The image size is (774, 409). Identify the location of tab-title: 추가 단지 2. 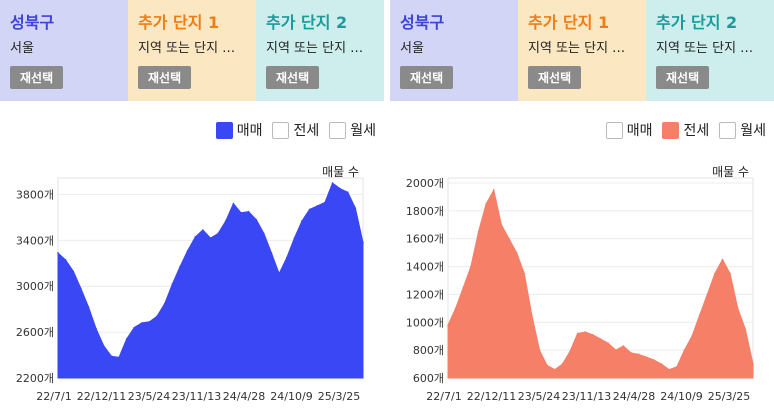
(307, 22).